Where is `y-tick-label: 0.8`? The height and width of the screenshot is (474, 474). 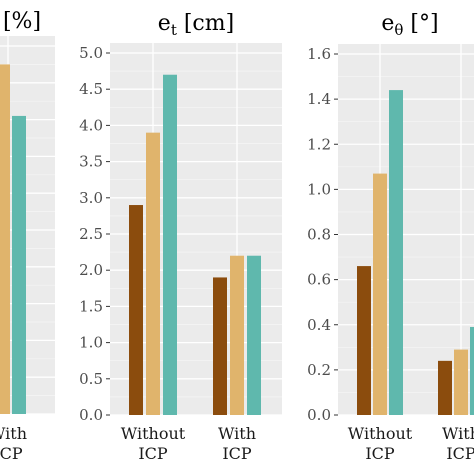
y-tick-label: 0.8 is located at coordinates (319, 235).